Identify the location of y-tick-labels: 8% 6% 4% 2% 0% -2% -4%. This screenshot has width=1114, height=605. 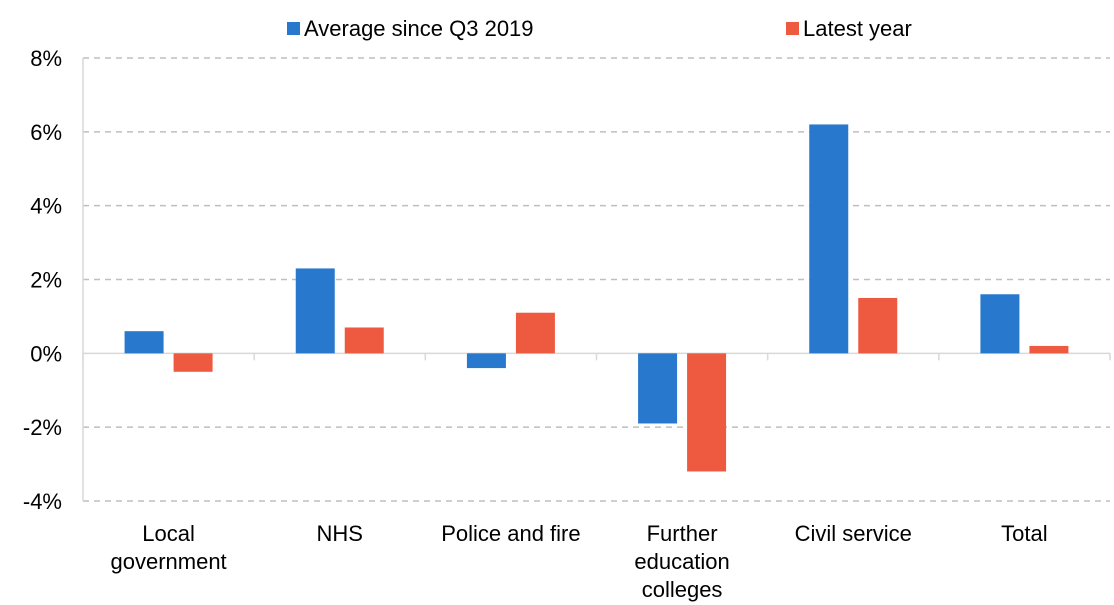
(42, 280).